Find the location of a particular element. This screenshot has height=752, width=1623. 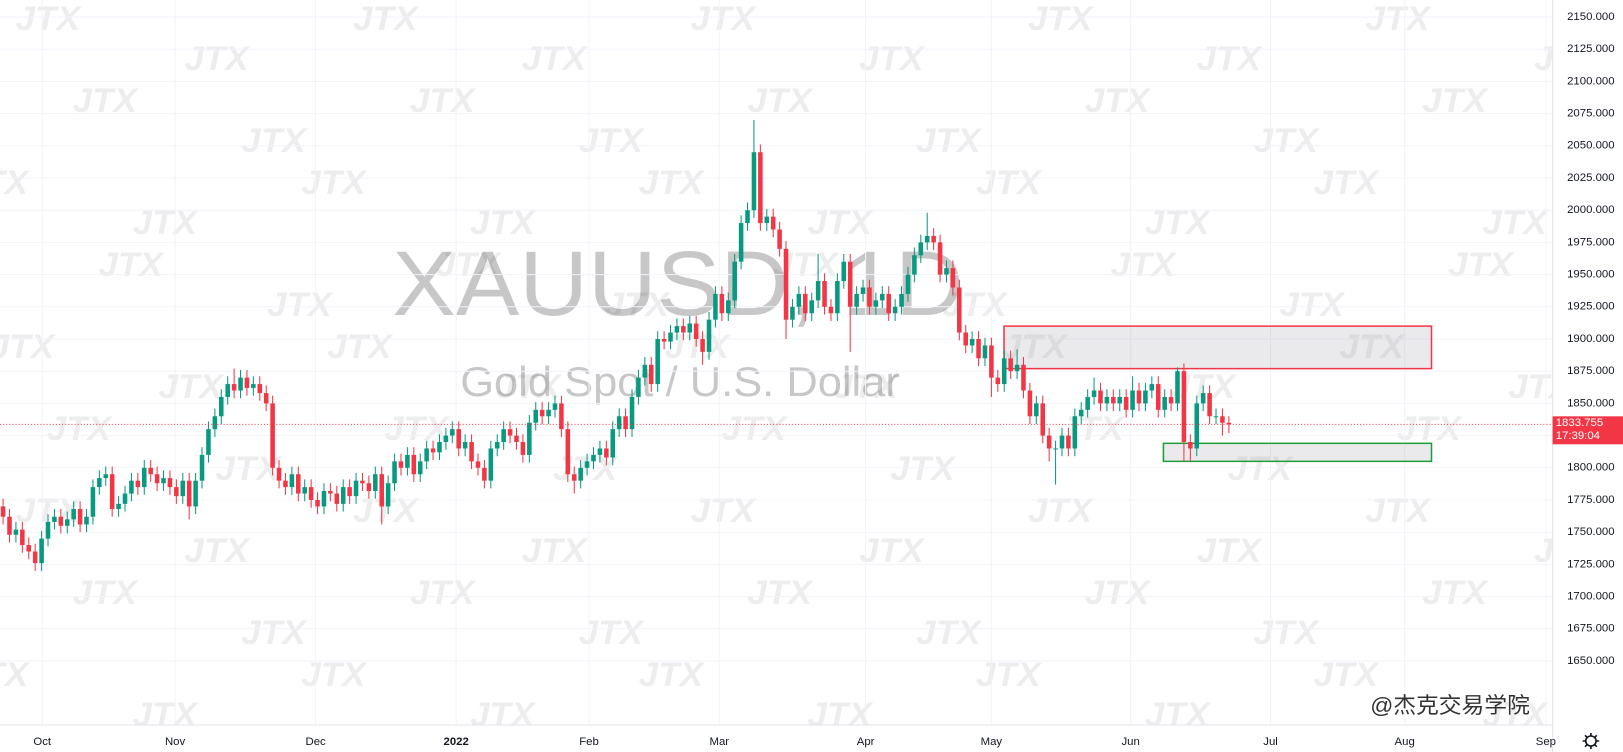

y-tick-label: 2100.000 is located at coordinates (1590, 81).